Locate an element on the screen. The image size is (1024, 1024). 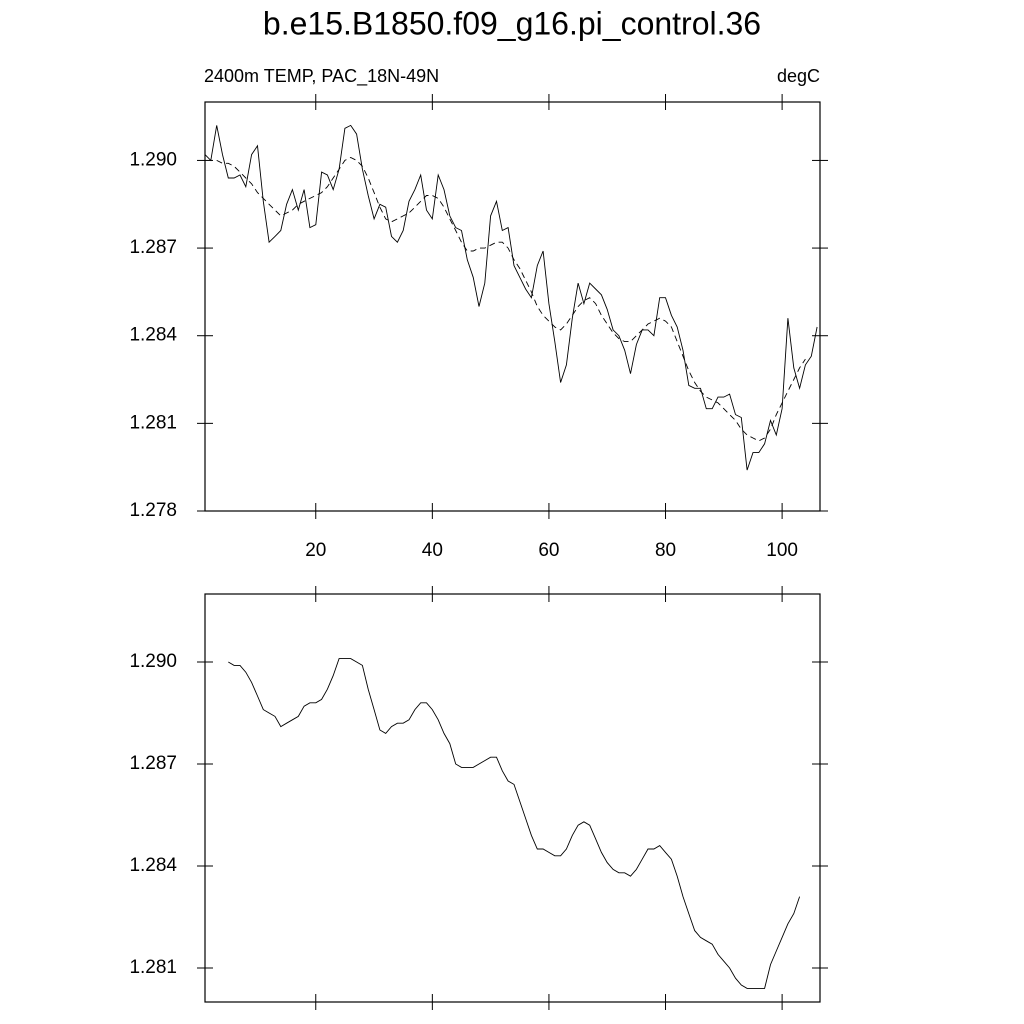
x-tick-label: 100 is located at coordinates (782, 550).